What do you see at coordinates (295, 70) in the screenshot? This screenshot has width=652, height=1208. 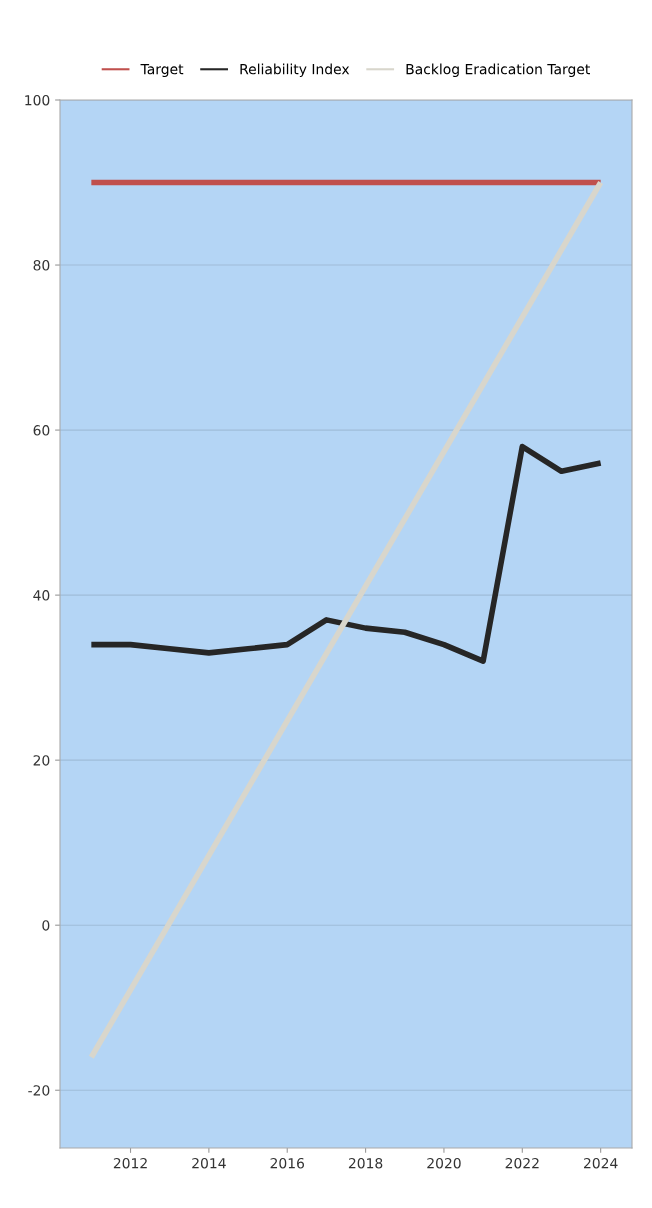 I see `legend-label: Reliability Index` at bounding box center [295, 70].